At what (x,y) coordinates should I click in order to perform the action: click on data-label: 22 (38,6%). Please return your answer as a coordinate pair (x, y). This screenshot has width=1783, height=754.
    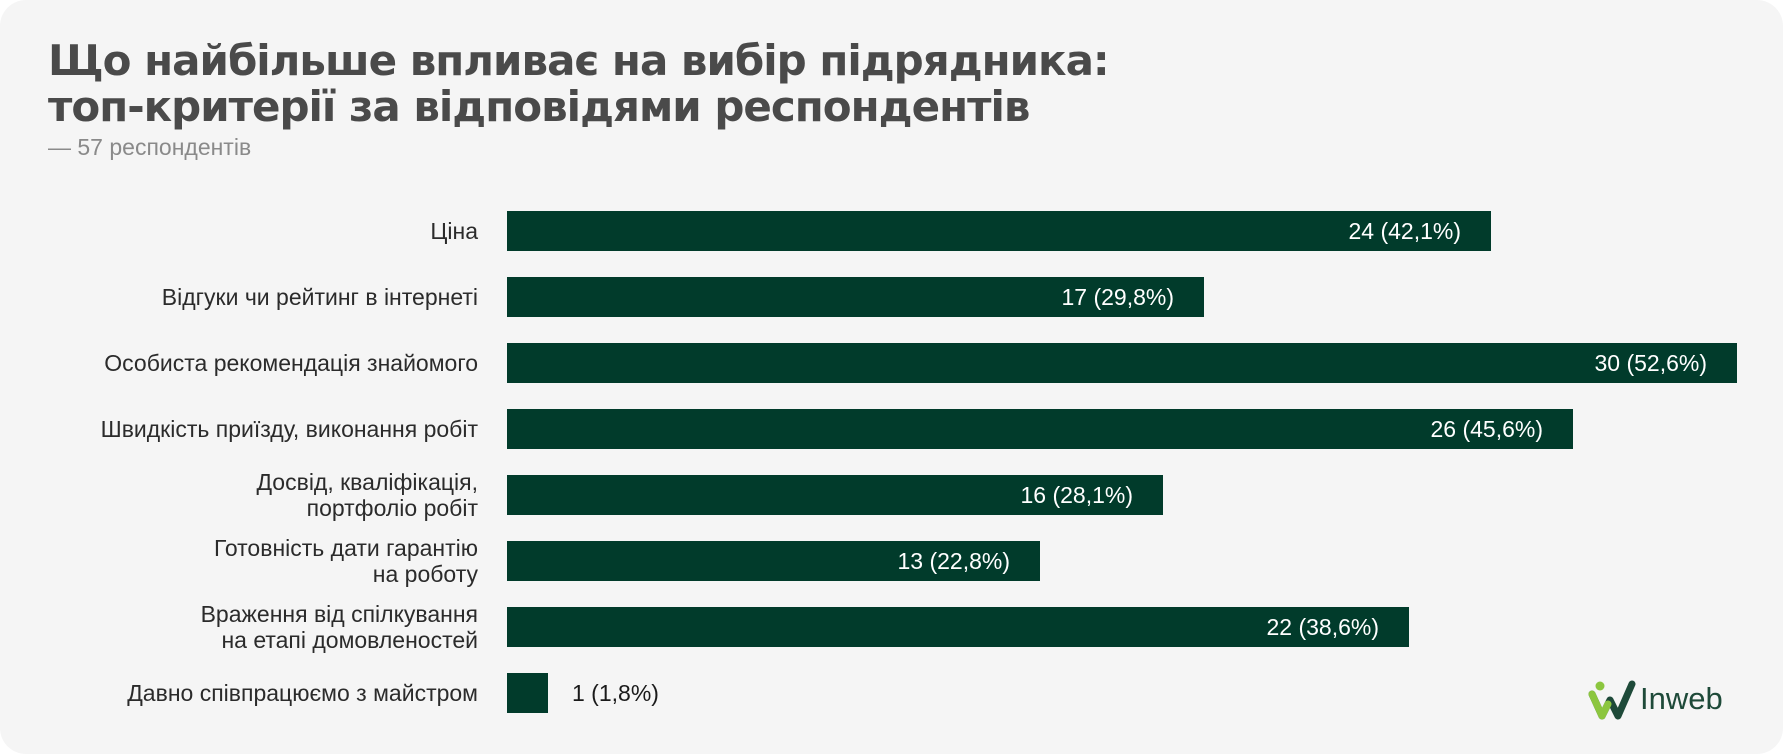
    Looking at the image, I should click on (1322, 627).